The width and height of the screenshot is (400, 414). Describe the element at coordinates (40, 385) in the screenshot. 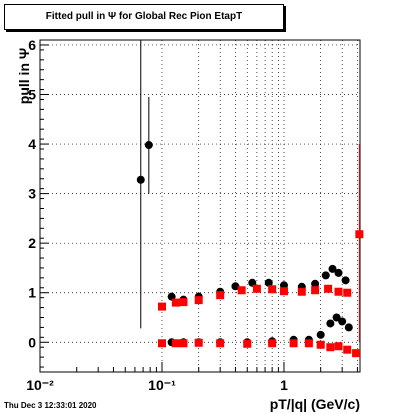

I see `x-tick-label: 10⁻²` at that location.